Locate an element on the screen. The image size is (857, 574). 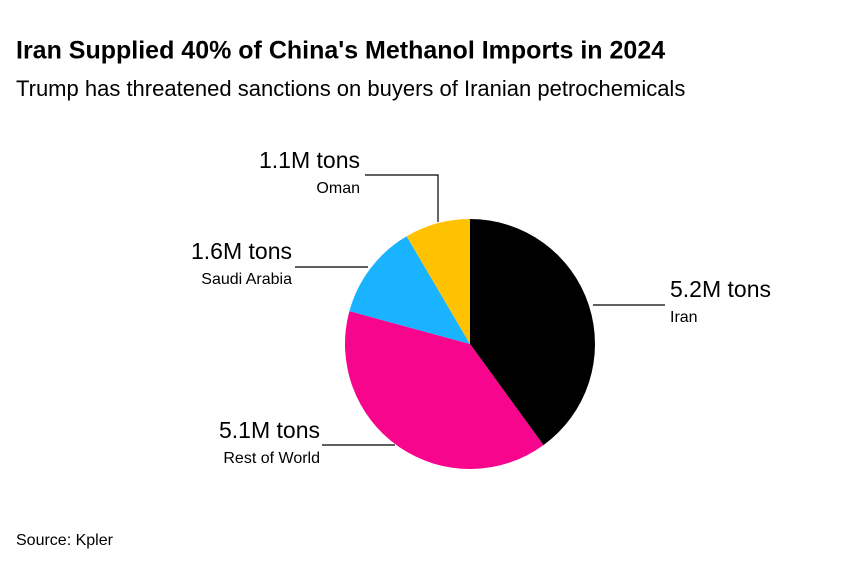
value-label: 1.6M tons is located at coordinates (241, 251).